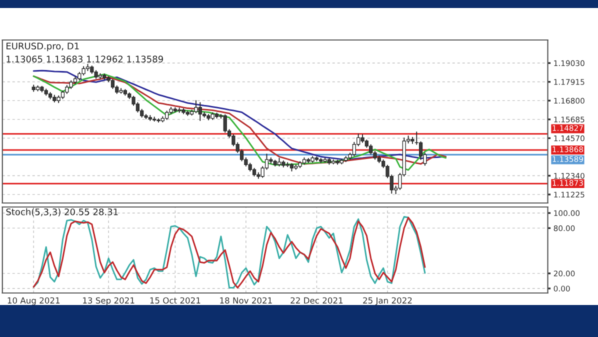  What do you see at coordinates (387, 301) in the screenshot?
I see `x-tick-label: 25 Jan 2022` at bounding box center [387, 301].